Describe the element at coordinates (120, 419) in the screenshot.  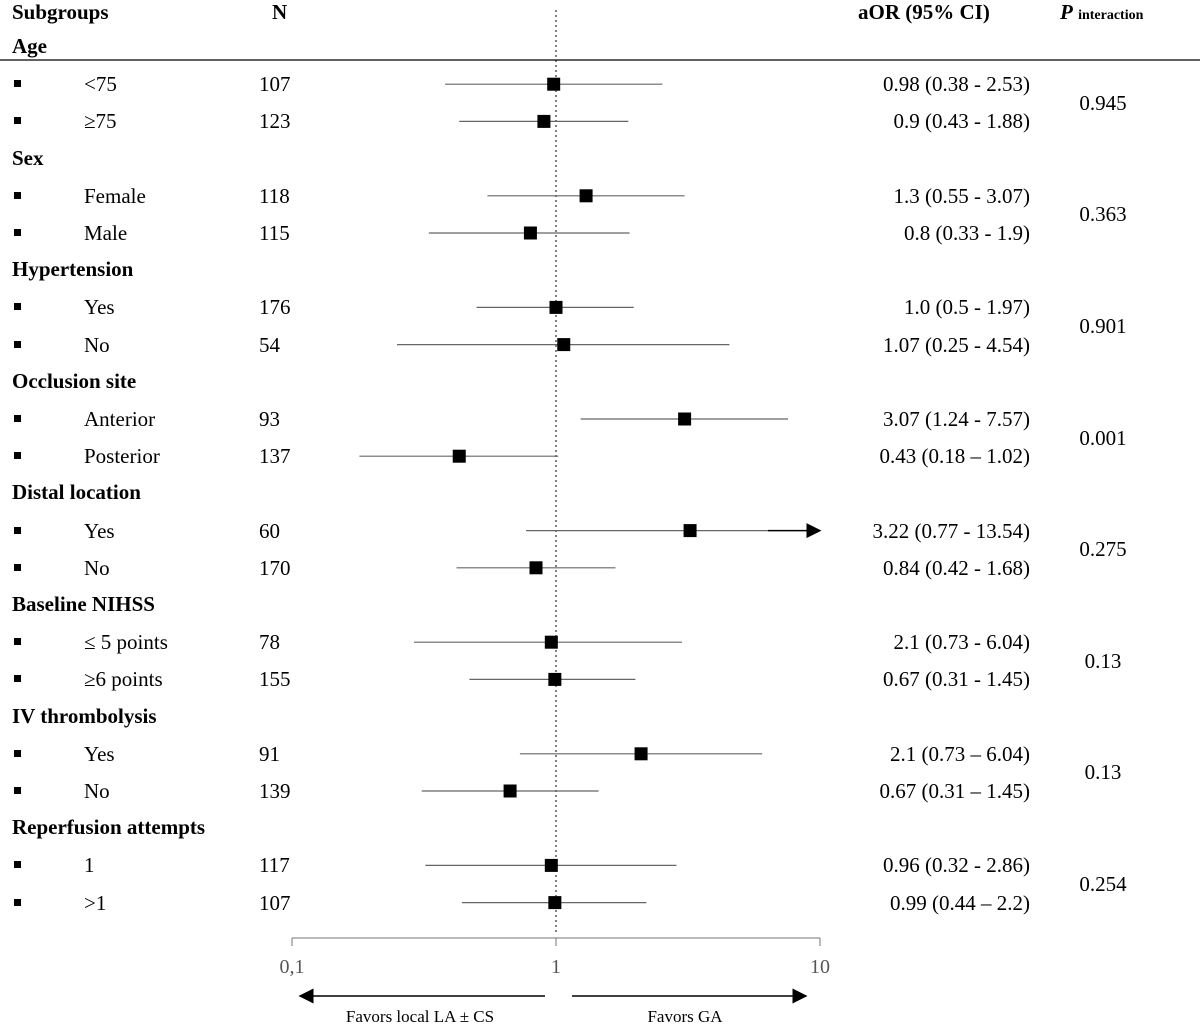
I see `row-label: Anterior` at that location.